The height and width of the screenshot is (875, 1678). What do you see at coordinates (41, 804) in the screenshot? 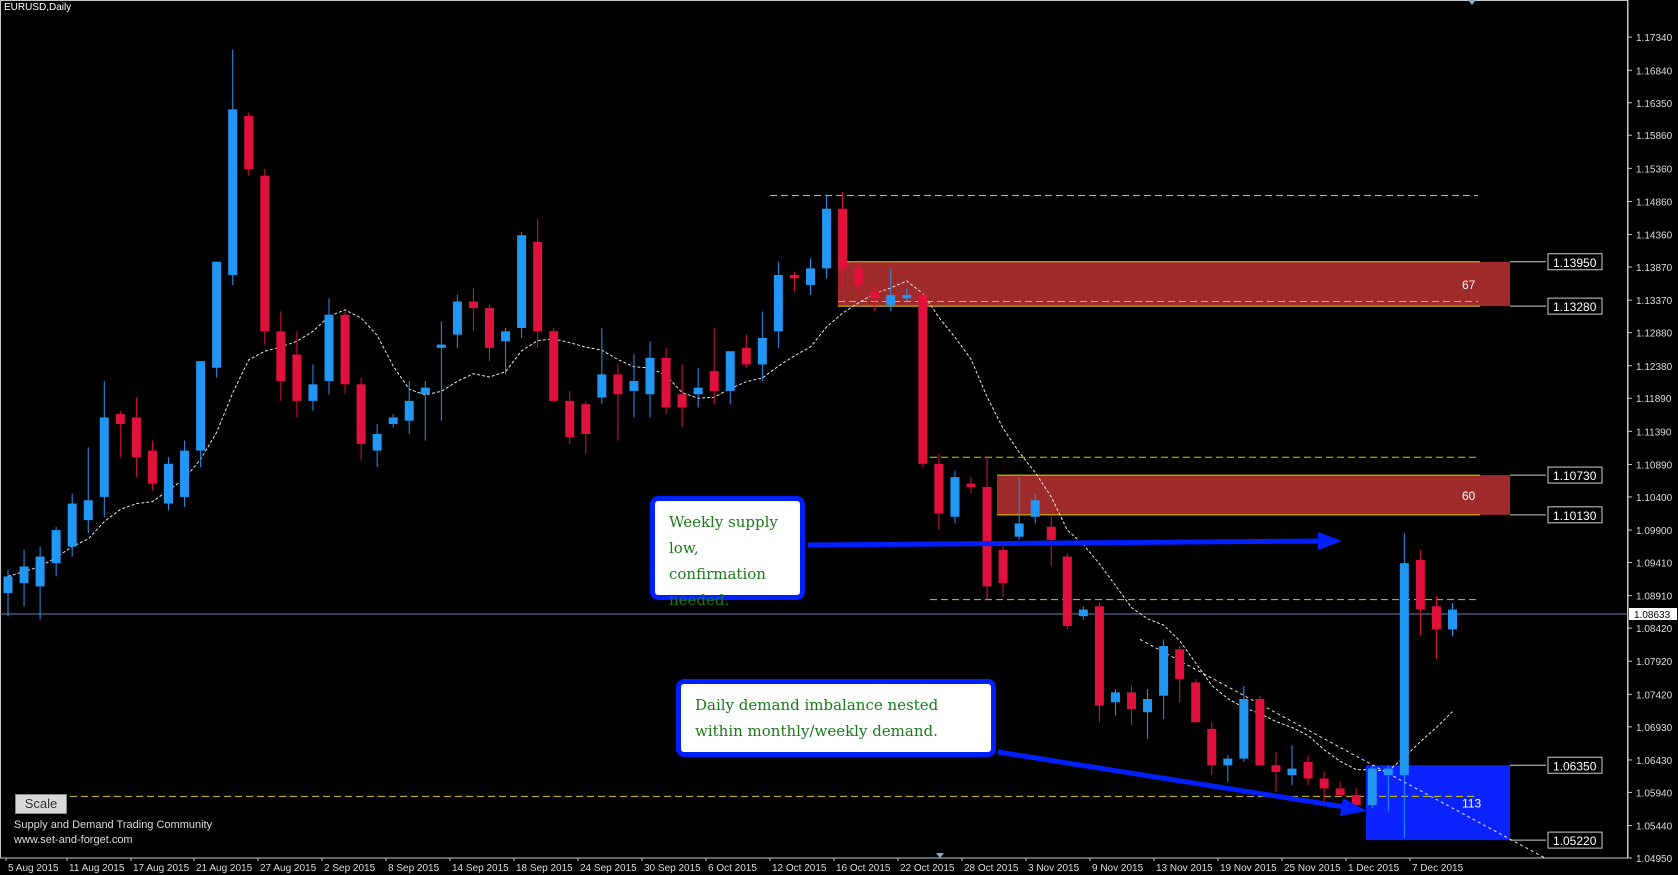
I see `scale-button: Scale` at bounding box center [41, 804].